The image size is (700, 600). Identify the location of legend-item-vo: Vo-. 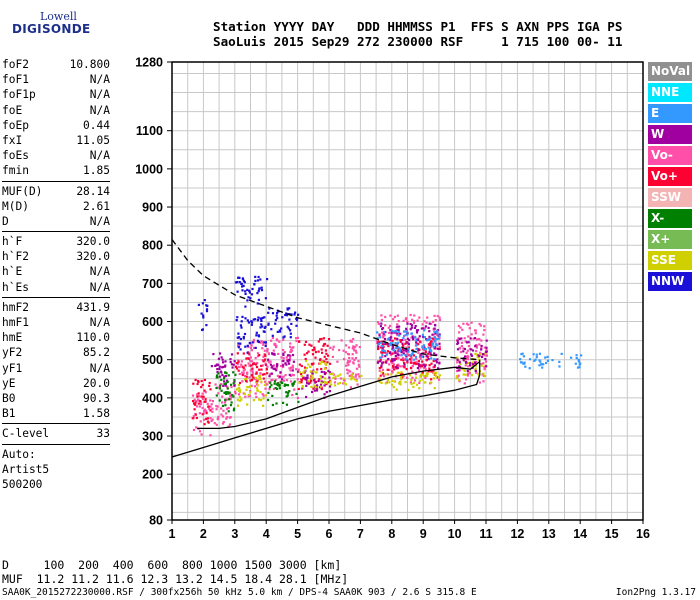
(670, 155).